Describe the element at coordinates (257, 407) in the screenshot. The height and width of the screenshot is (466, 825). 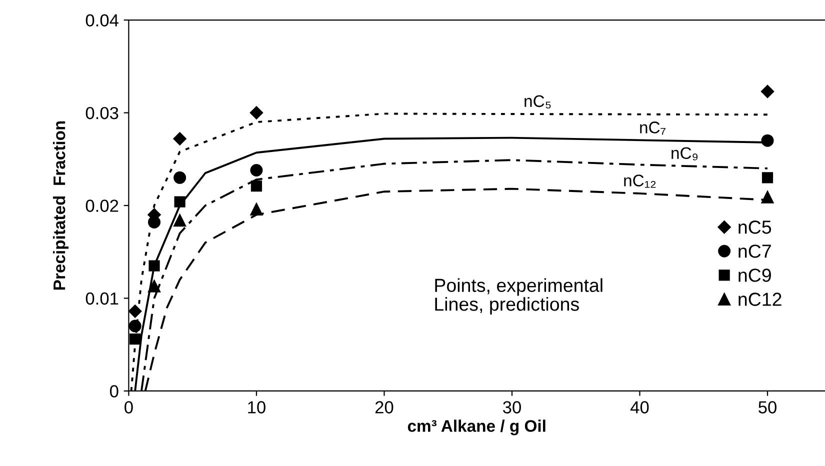
I see `x-tick-label: 10` at that location.